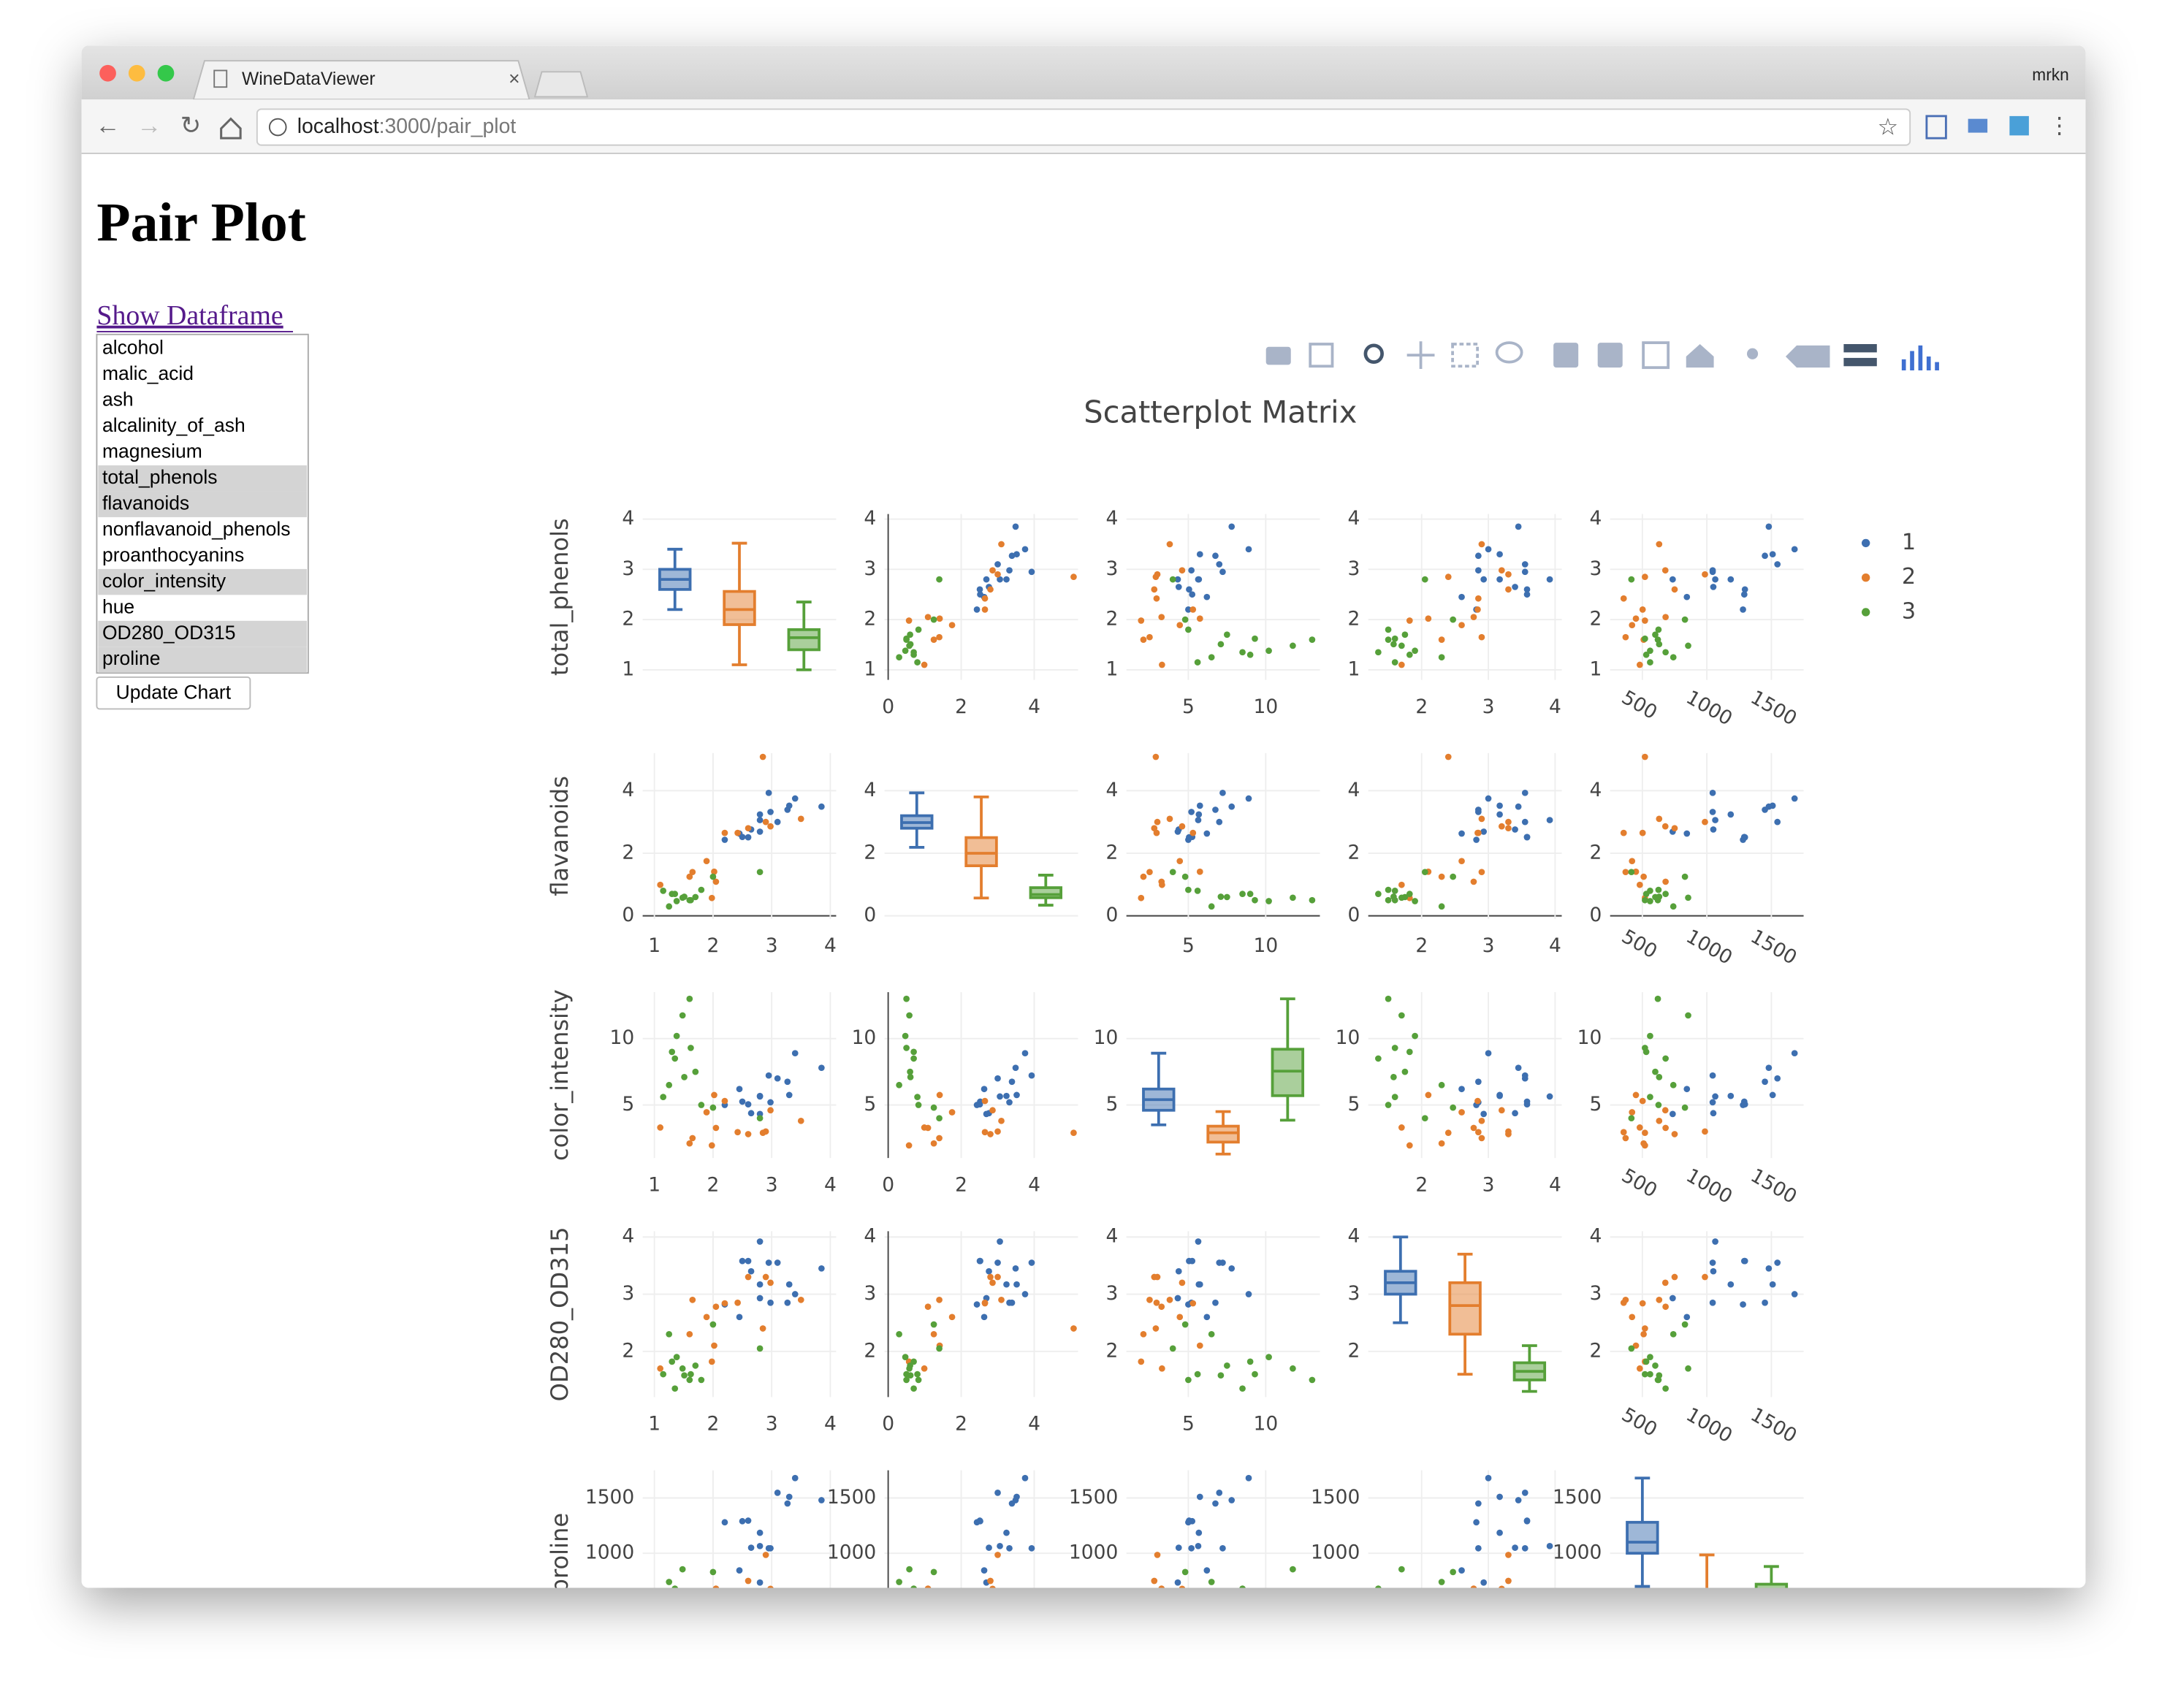 This screenshot has width=2170, height=1708. What do you see at coordinates (1278, 355) in the screenshot?
I see `camera-icon` at bounding box center [1278, 355].